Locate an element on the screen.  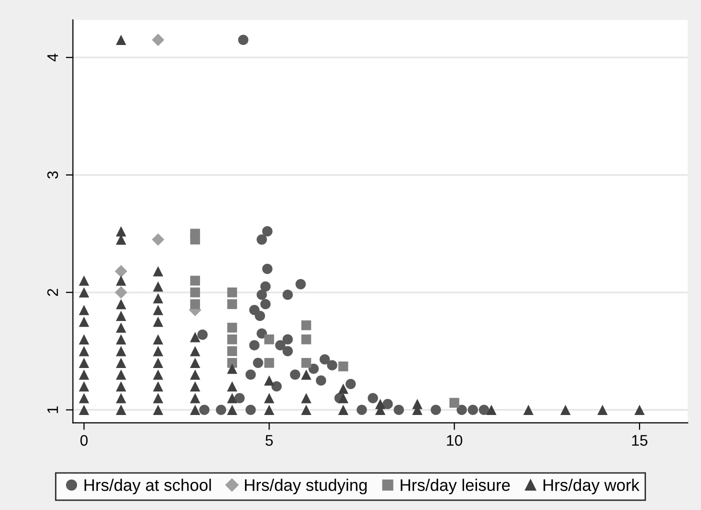
legend-label: Hrs/day leisure is located at coordinates (455, 486).